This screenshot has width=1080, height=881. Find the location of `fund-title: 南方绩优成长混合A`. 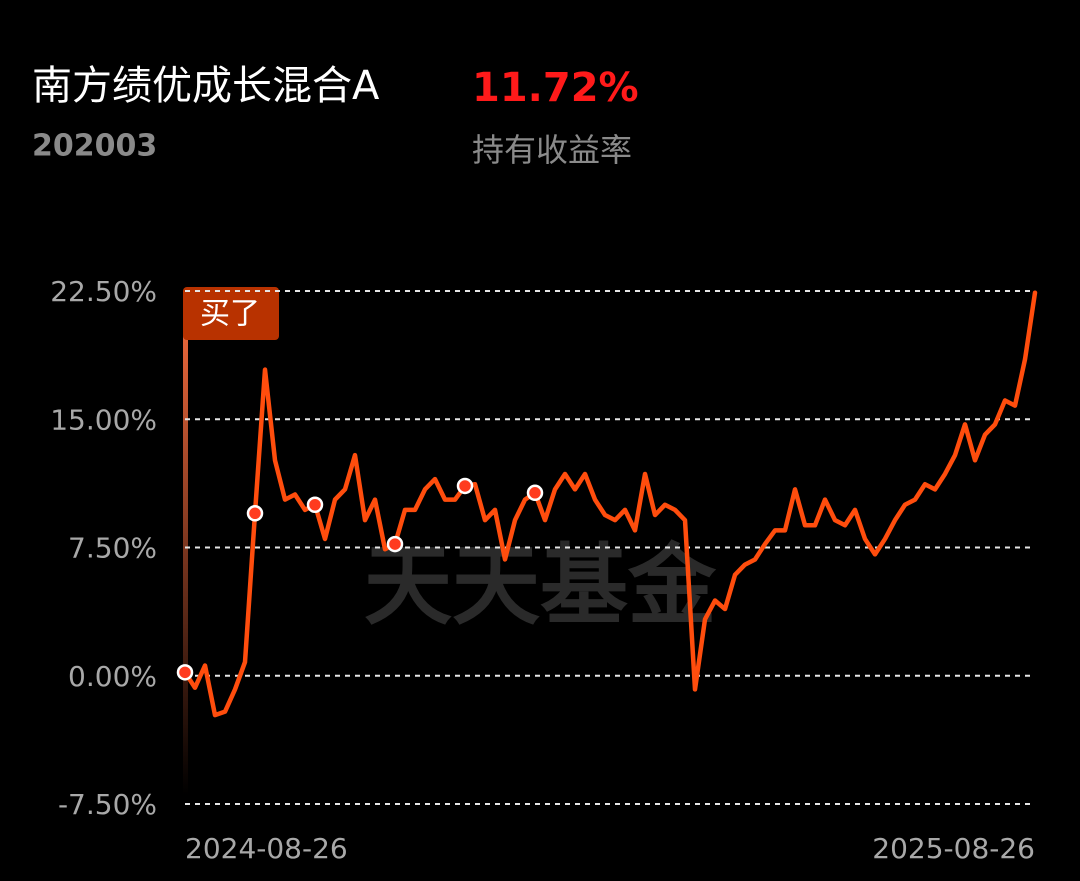

fund-title: 南方绩优成长混合A is located at coordinates (206, 86).